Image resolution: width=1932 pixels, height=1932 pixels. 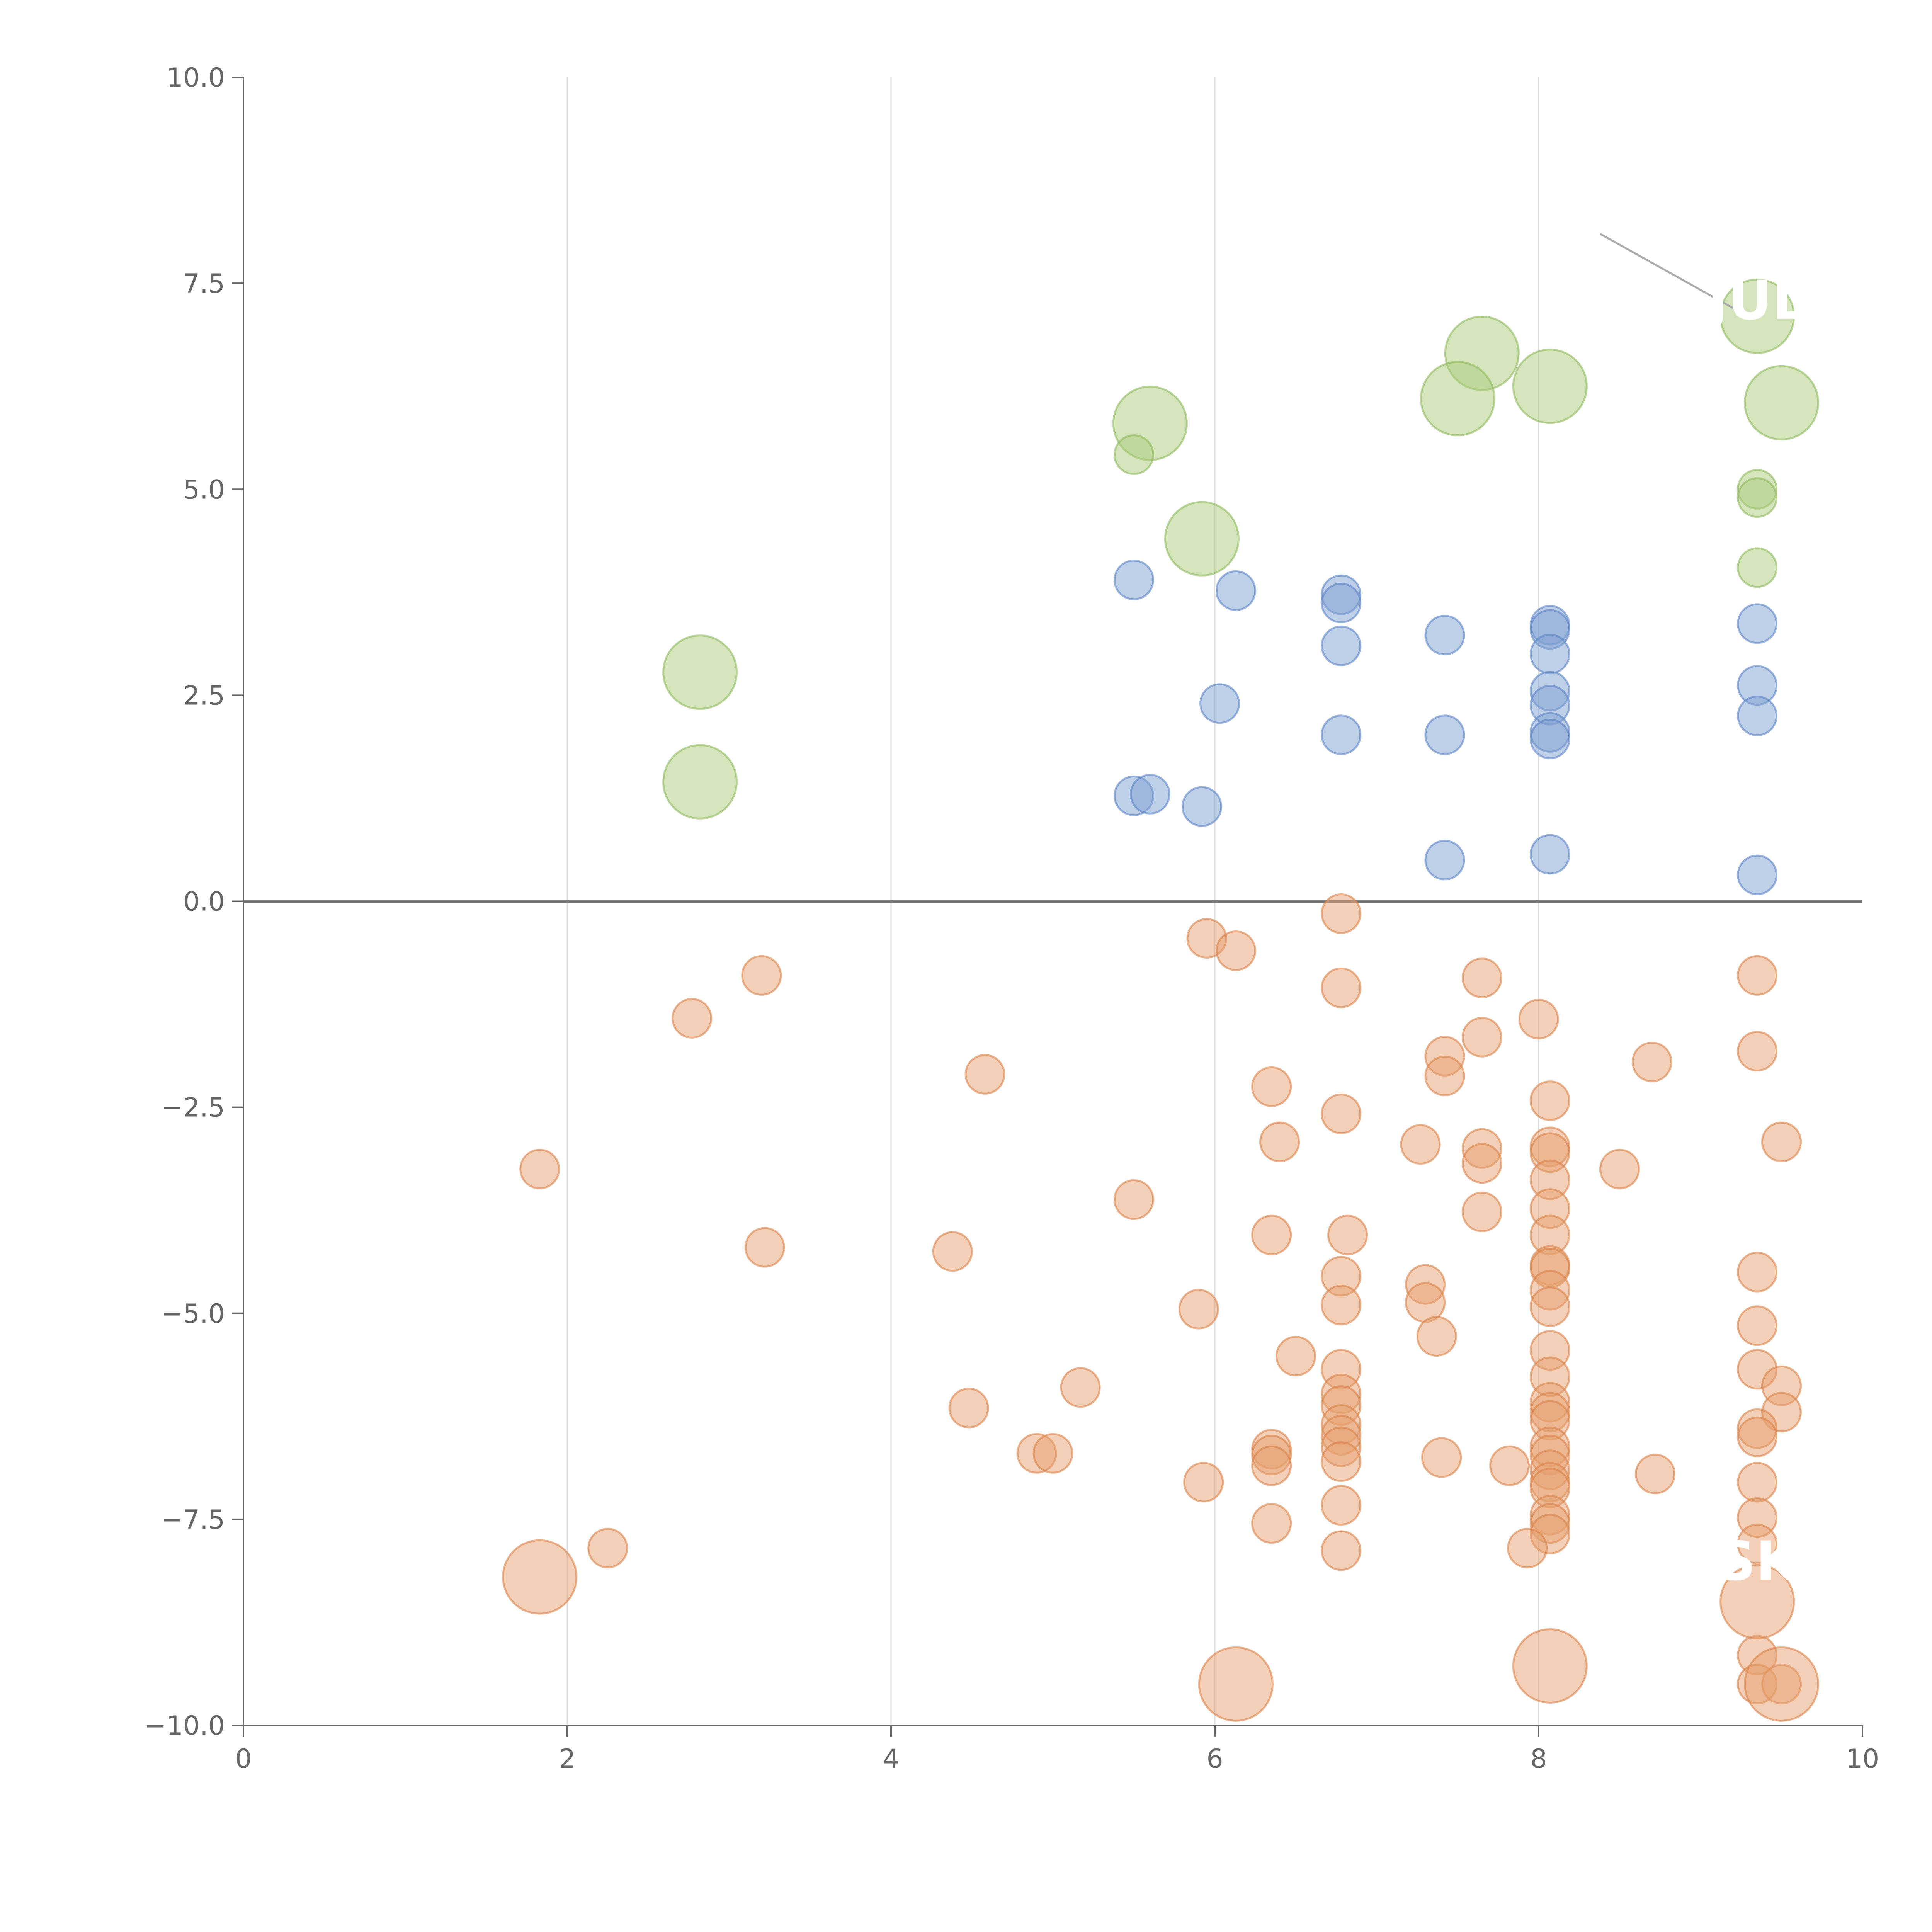 I want to click on annotation-label-1: SK, so click(x=1758, y=1561).